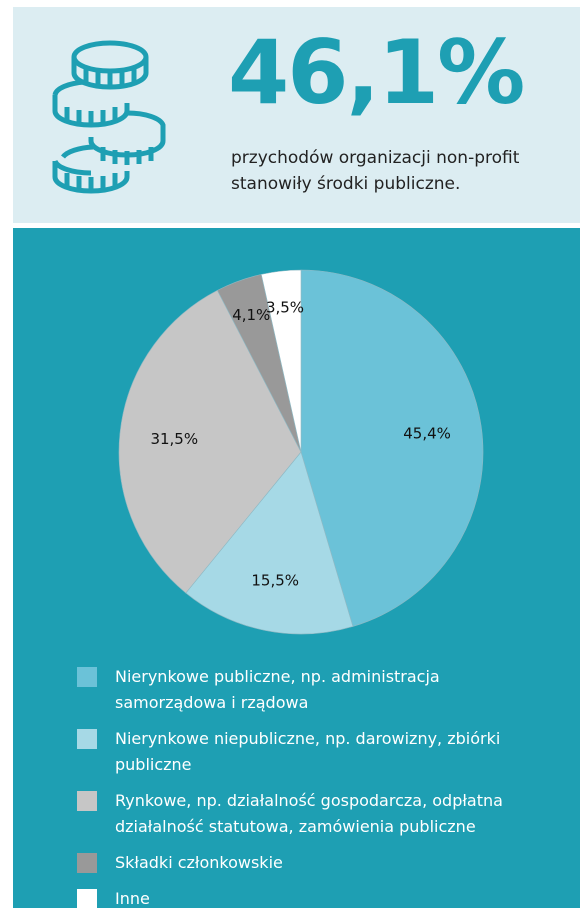  Describe the element at coordinates (132, 898) in the screenshot. I see `legend-label: Inne` at that location.